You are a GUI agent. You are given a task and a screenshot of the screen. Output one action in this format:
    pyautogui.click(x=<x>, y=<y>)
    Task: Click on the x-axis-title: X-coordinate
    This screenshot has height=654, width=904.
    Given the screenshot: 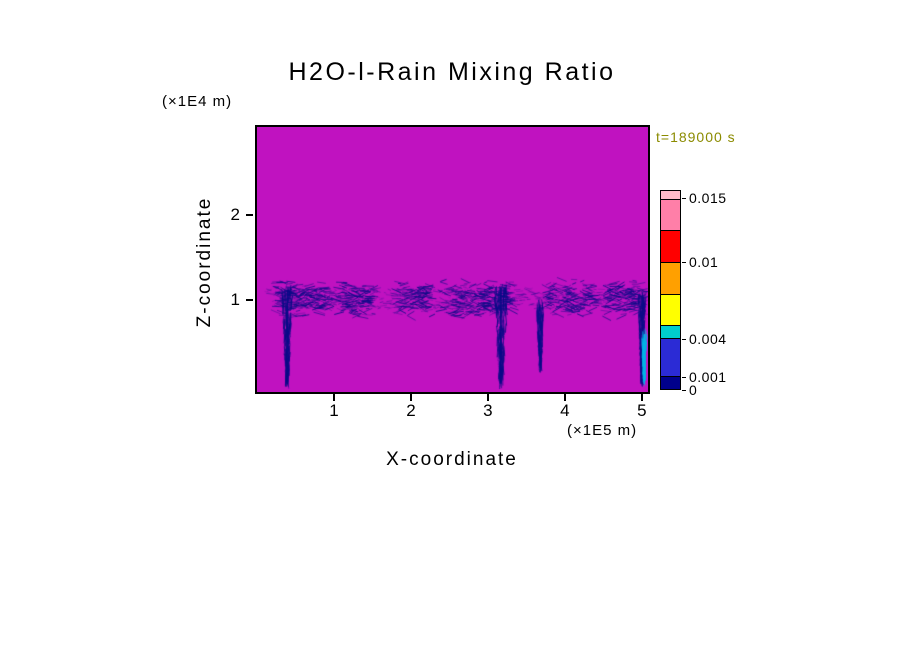 What is the action you would take?
    pyautogui.click(x=452, y=459)
    